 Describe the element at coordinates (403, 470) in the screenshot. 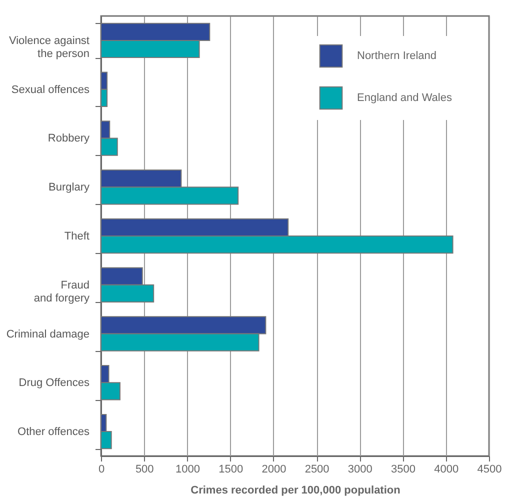

I see `x-tick-label: 3500` at that location.